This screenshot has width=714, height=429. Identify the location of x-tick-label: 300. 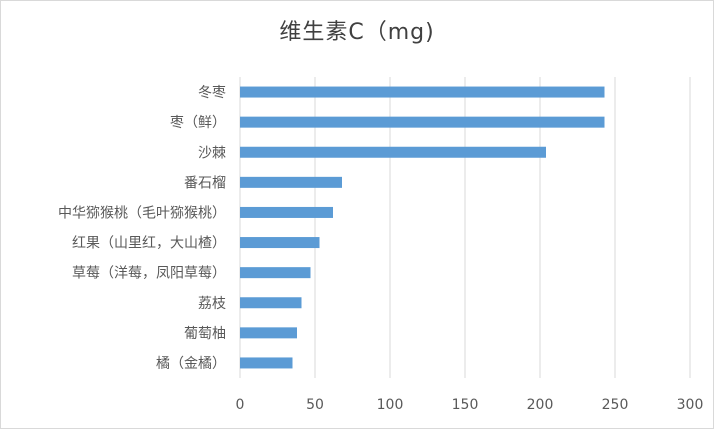
(690, 405).